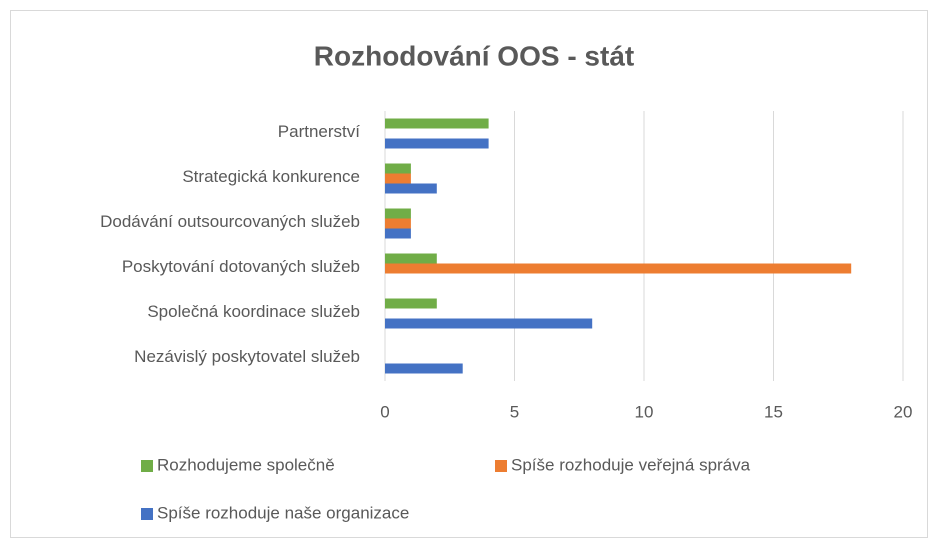 The width and height of the screenshot is (929, 539). I want to click on legend-label: Rozhodujeme společně, so click(246, 464).